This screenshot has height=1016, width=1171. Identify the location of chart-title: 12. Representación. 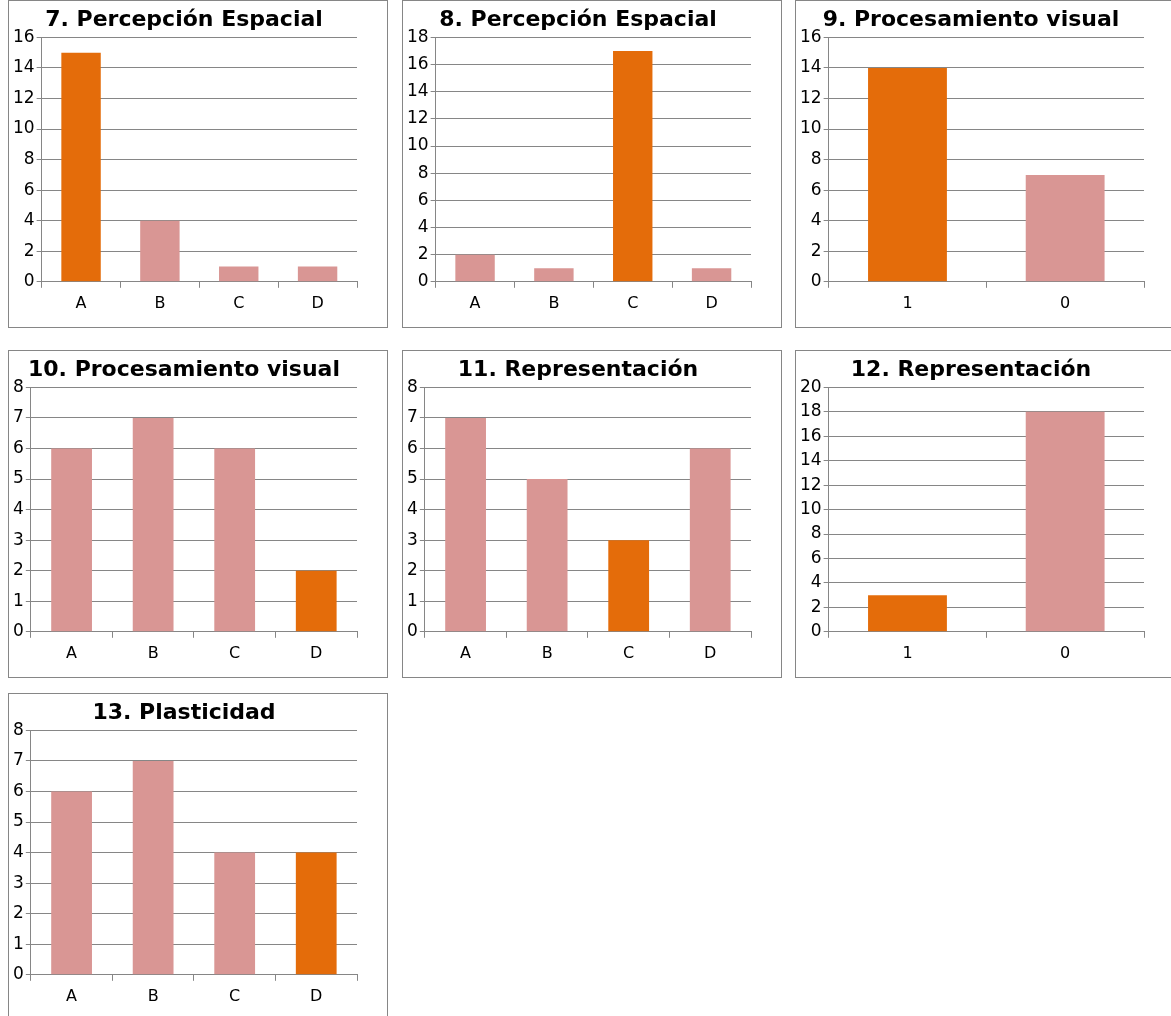
(971, 368).